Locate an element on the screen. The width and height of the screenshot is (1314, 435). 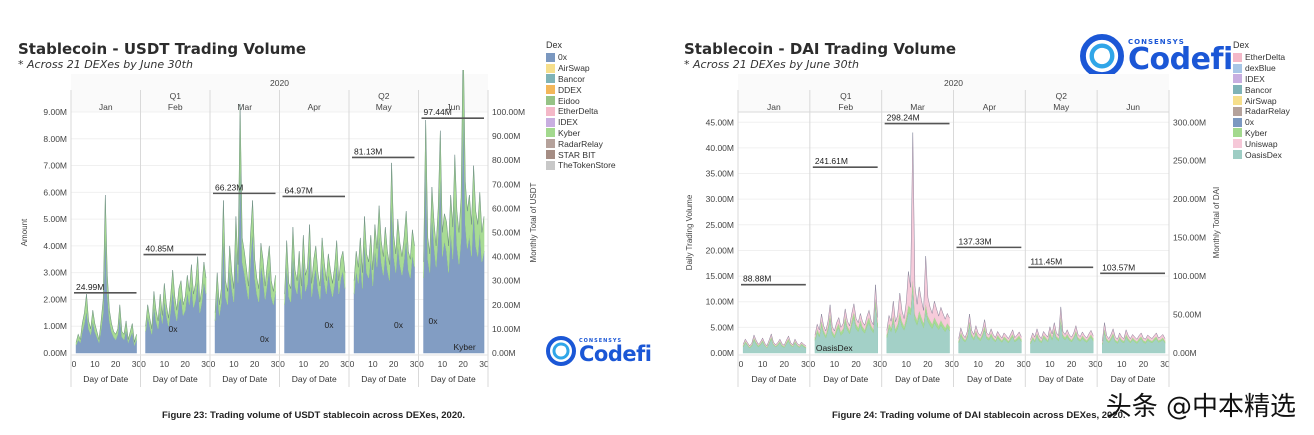
usdt-legend-label: DDEX is located at coordinates (570, 89).